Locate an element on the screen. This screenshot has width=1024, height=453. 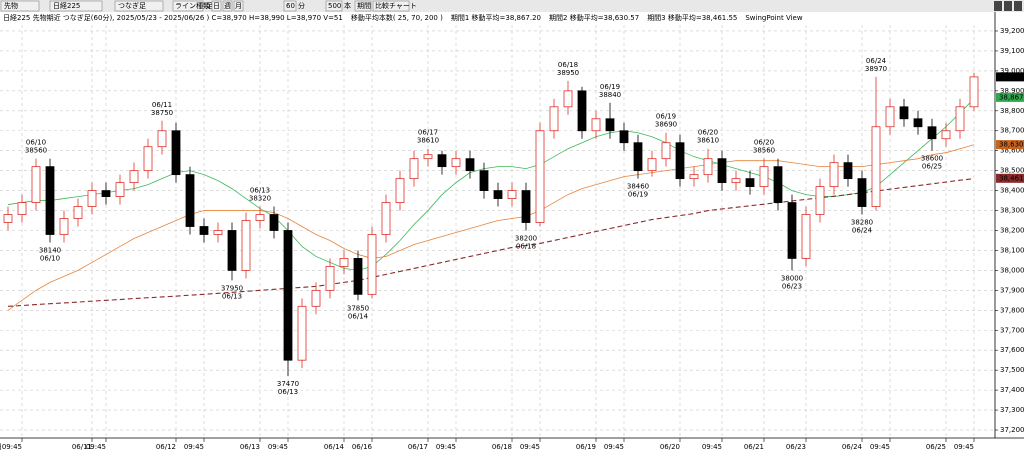
swing-value: 38460 is located at coordinates (638, 187).